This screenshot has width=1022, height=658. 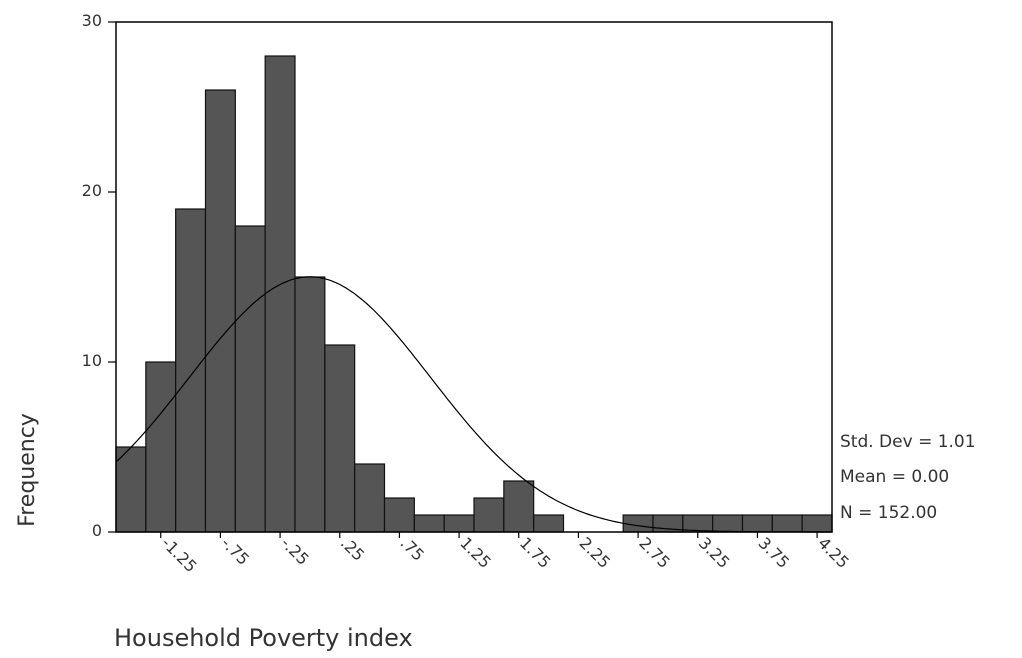 What do you see at coordinates (774, 552) in the screenshot?
I see `x-tick-label: 3.75` at bounding box center [774, 552].